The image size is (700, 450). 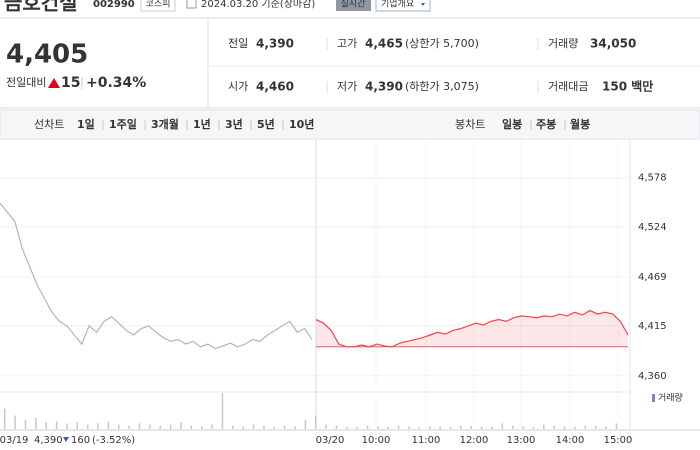 What do you see at coordinates (80, 440) in the screenshot?
I see `prev-change: 160` at bounding box center [80, 440].